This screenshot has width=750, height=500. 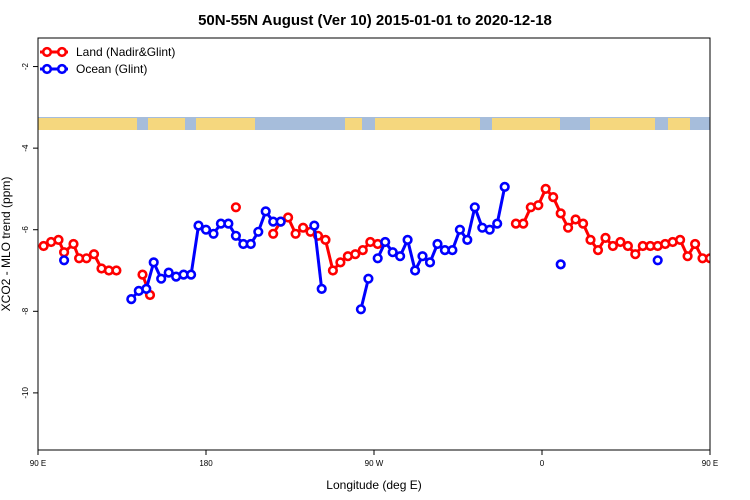 What do you see at coordinates (542, 463) in the screenshot?
I see `x-tick-label: 0` at bounding box center [542, 463].